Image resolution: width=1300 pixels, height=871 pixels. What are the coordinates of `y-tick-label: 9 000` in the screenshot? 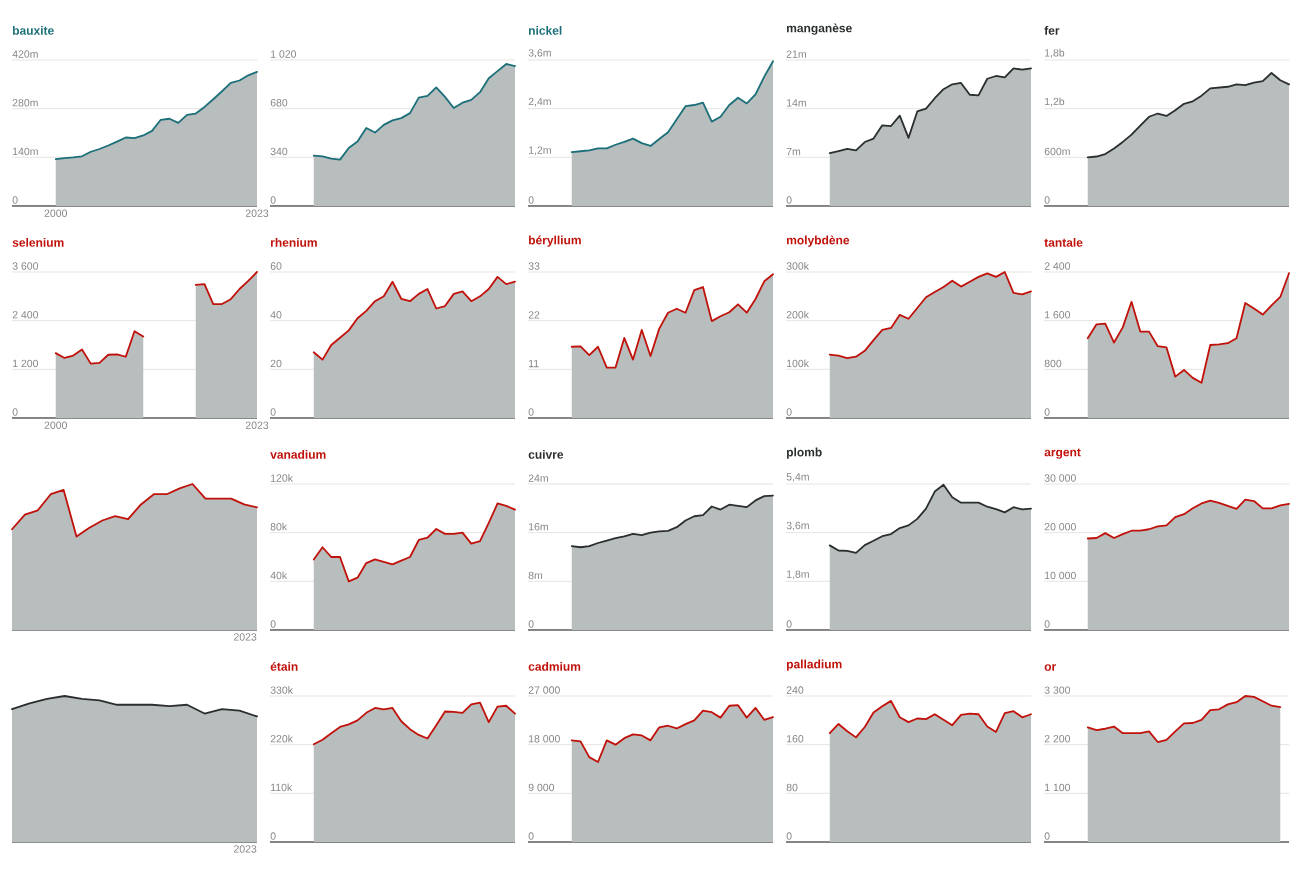 It's located at (541, 787).